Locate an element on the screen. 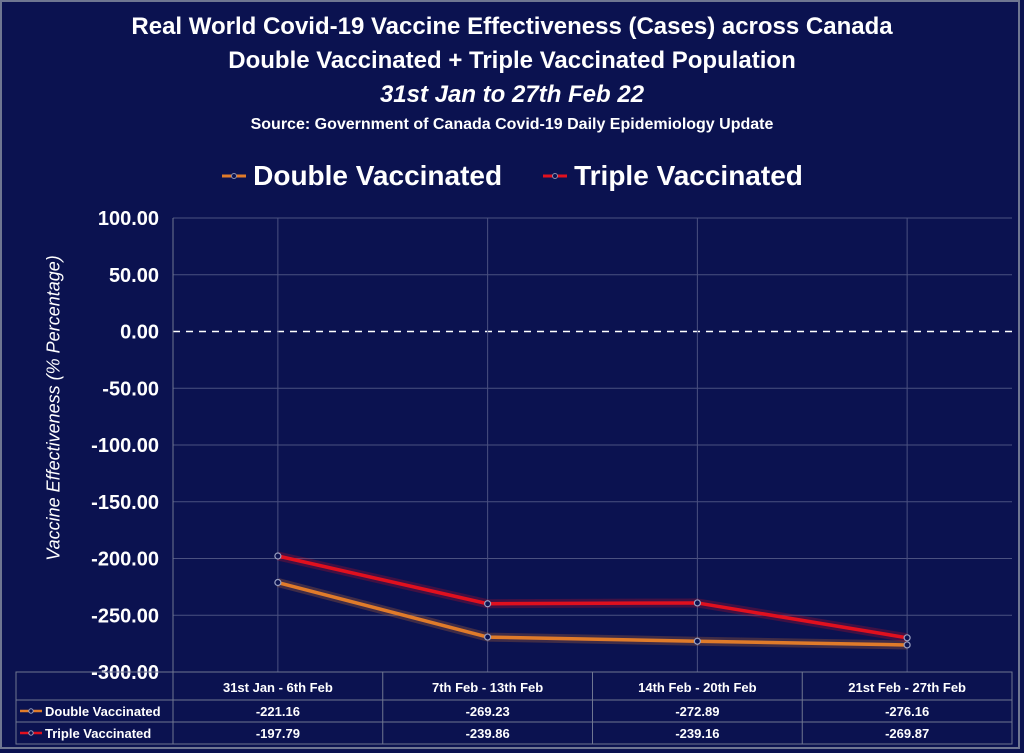  legend-marker-double is located at coordinates (234, 176).